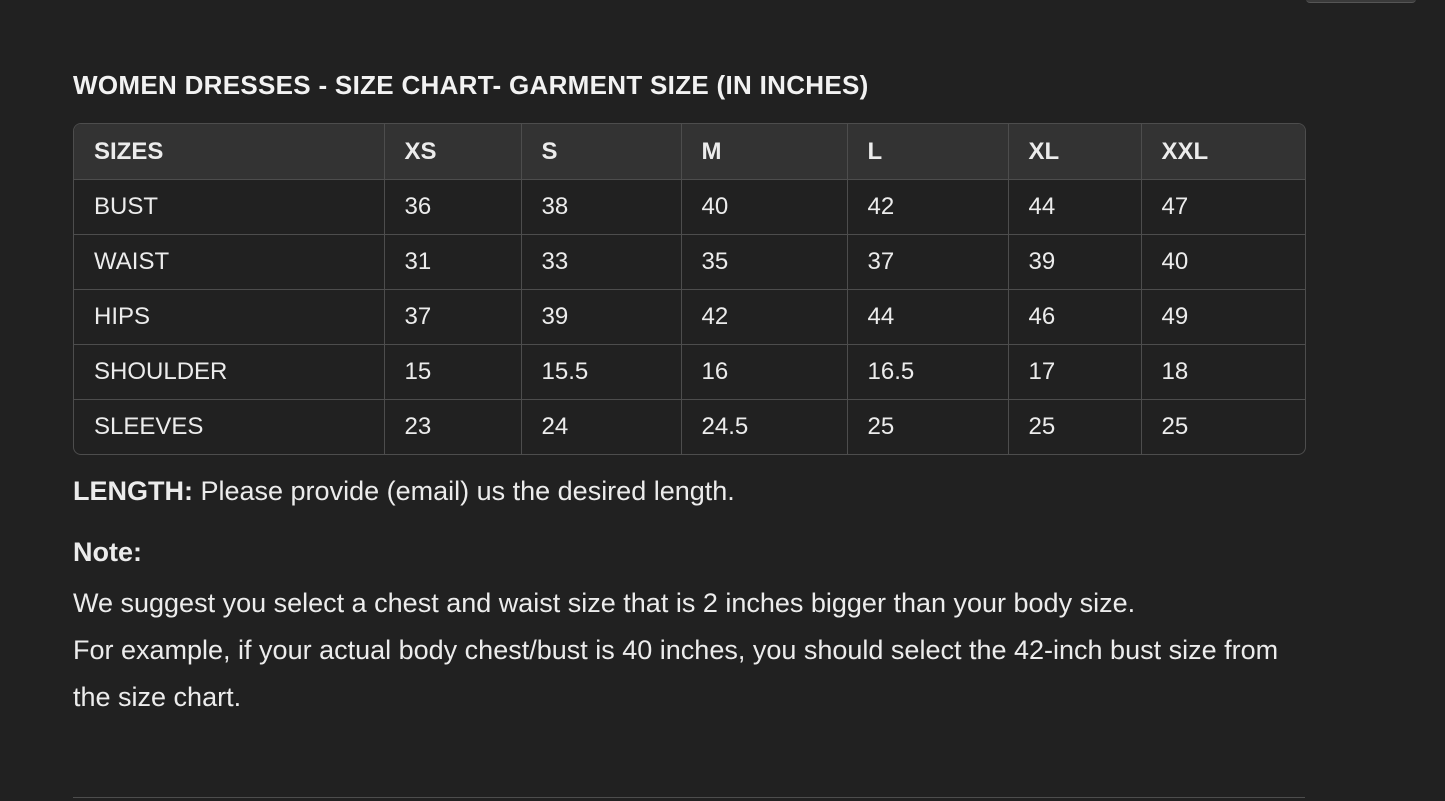  Describe the element at coordinates (928, 152) in the screenshot. I see `column-header: L` at that location.